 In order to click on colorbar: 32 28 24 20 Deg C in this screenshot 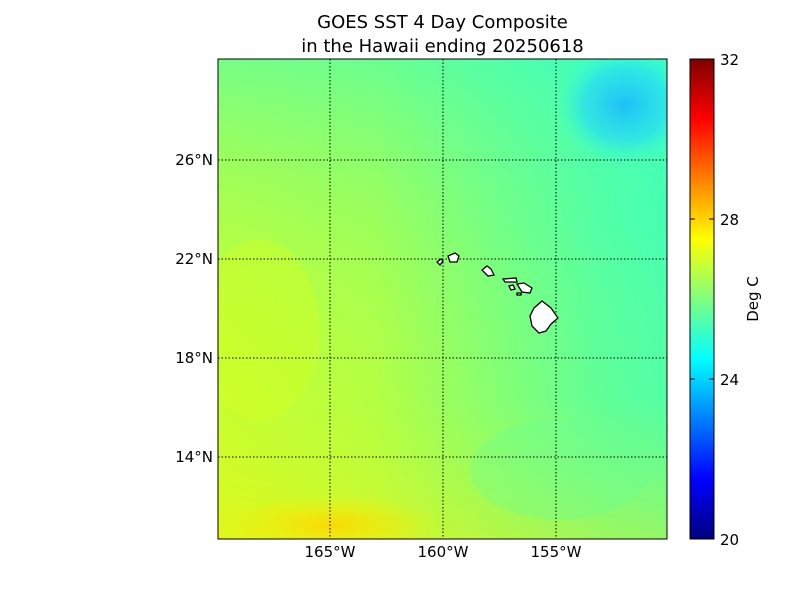, I will do `click(725, 300)`.